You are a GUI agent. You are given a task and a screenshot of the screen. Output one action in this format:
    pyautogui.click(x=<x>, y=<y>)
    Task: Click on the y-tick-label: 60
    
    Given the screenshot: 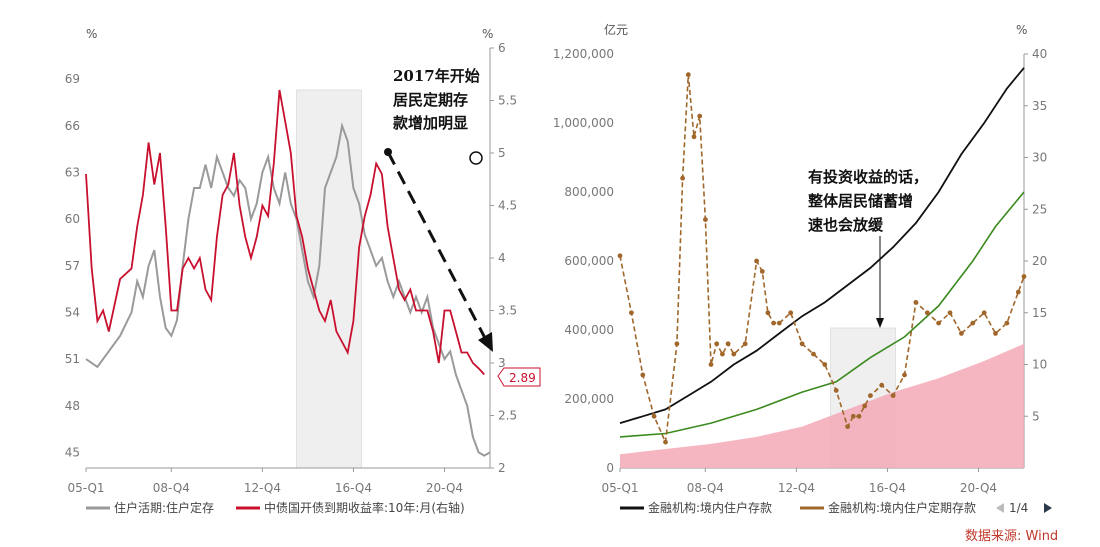 What is the action you would take?
    pyautogui.click(x=72, y=219)
    